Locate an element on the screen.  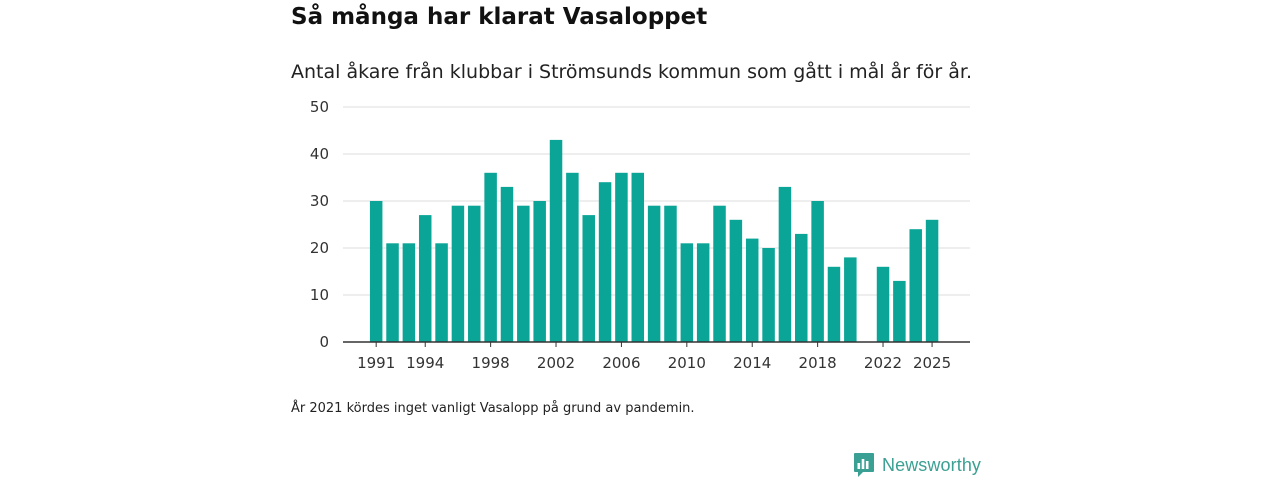
bar-2015 is located at coordinates (768, 295).